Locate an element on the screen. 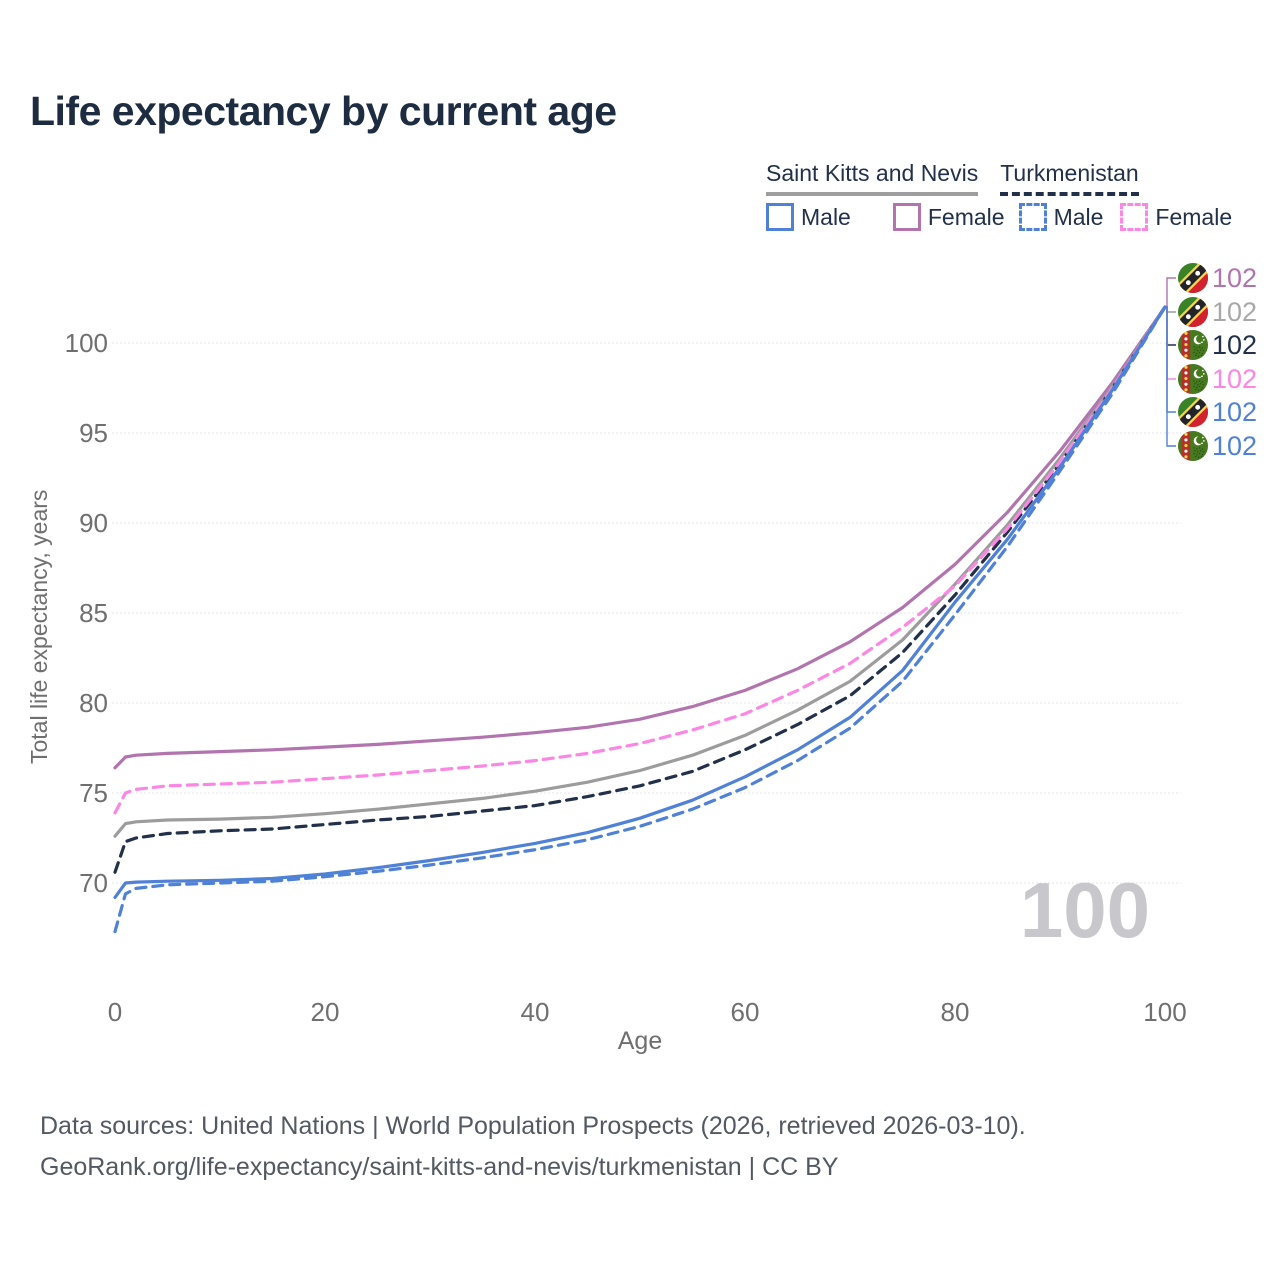  x-tick-label: 0 is located at coordinates (115, 1012).